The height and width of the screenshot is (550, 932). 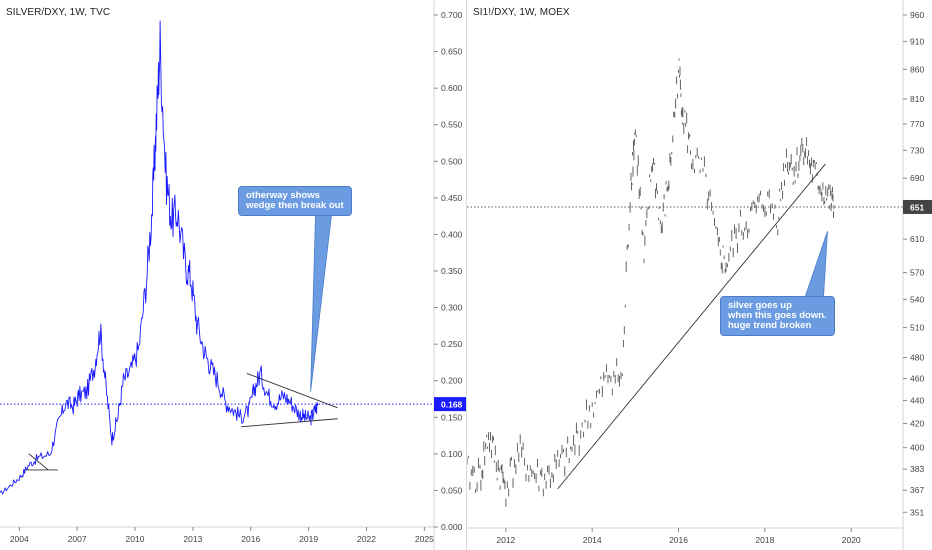 I want to click on y-tick-label: 460, so click(x=917, y=379).